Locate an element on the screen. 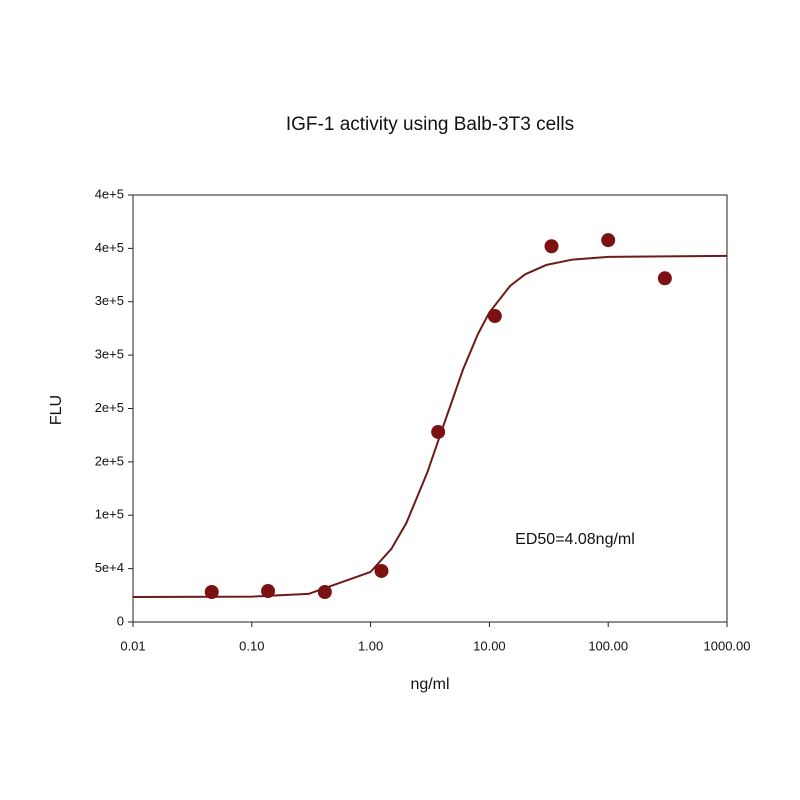 This screenshot has height=800, width=800. y-tick-label: 1e+5 is located at coordinates (109, 514).